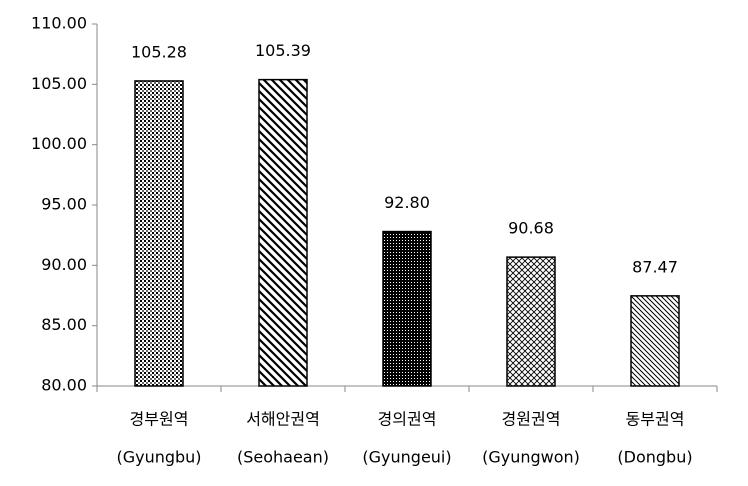 The height and width of the screenshot is (486, 748). Describe the element at coordinates (407, 419) in the screenshot. I see `x-tick-label: 경의권역` at that location.